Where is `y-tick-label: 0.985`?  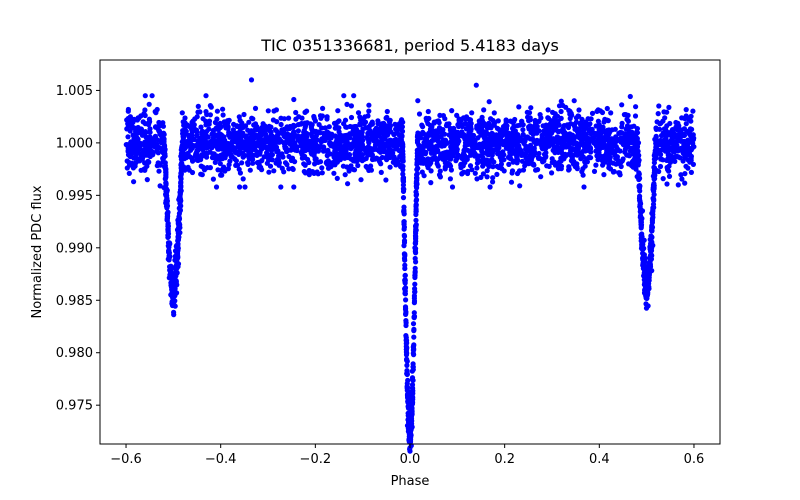 y-tick-label: 0.985 is located at coordinates (74, 301).